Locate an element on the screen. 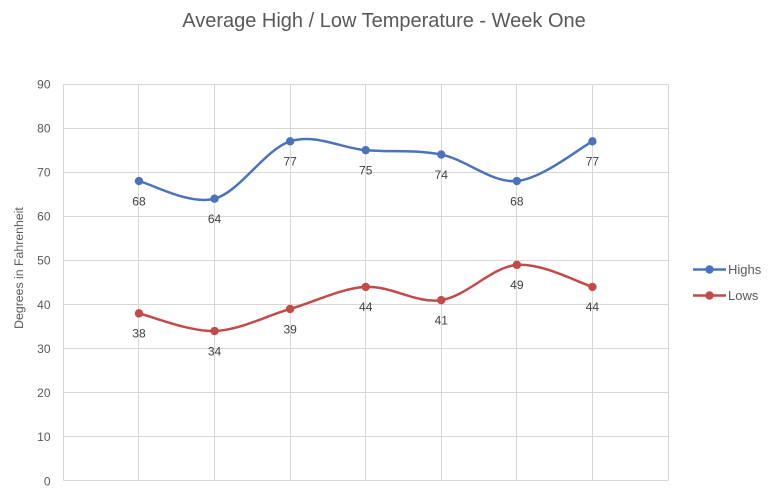  svg-text: 40 is located at coordinates (44, 305).